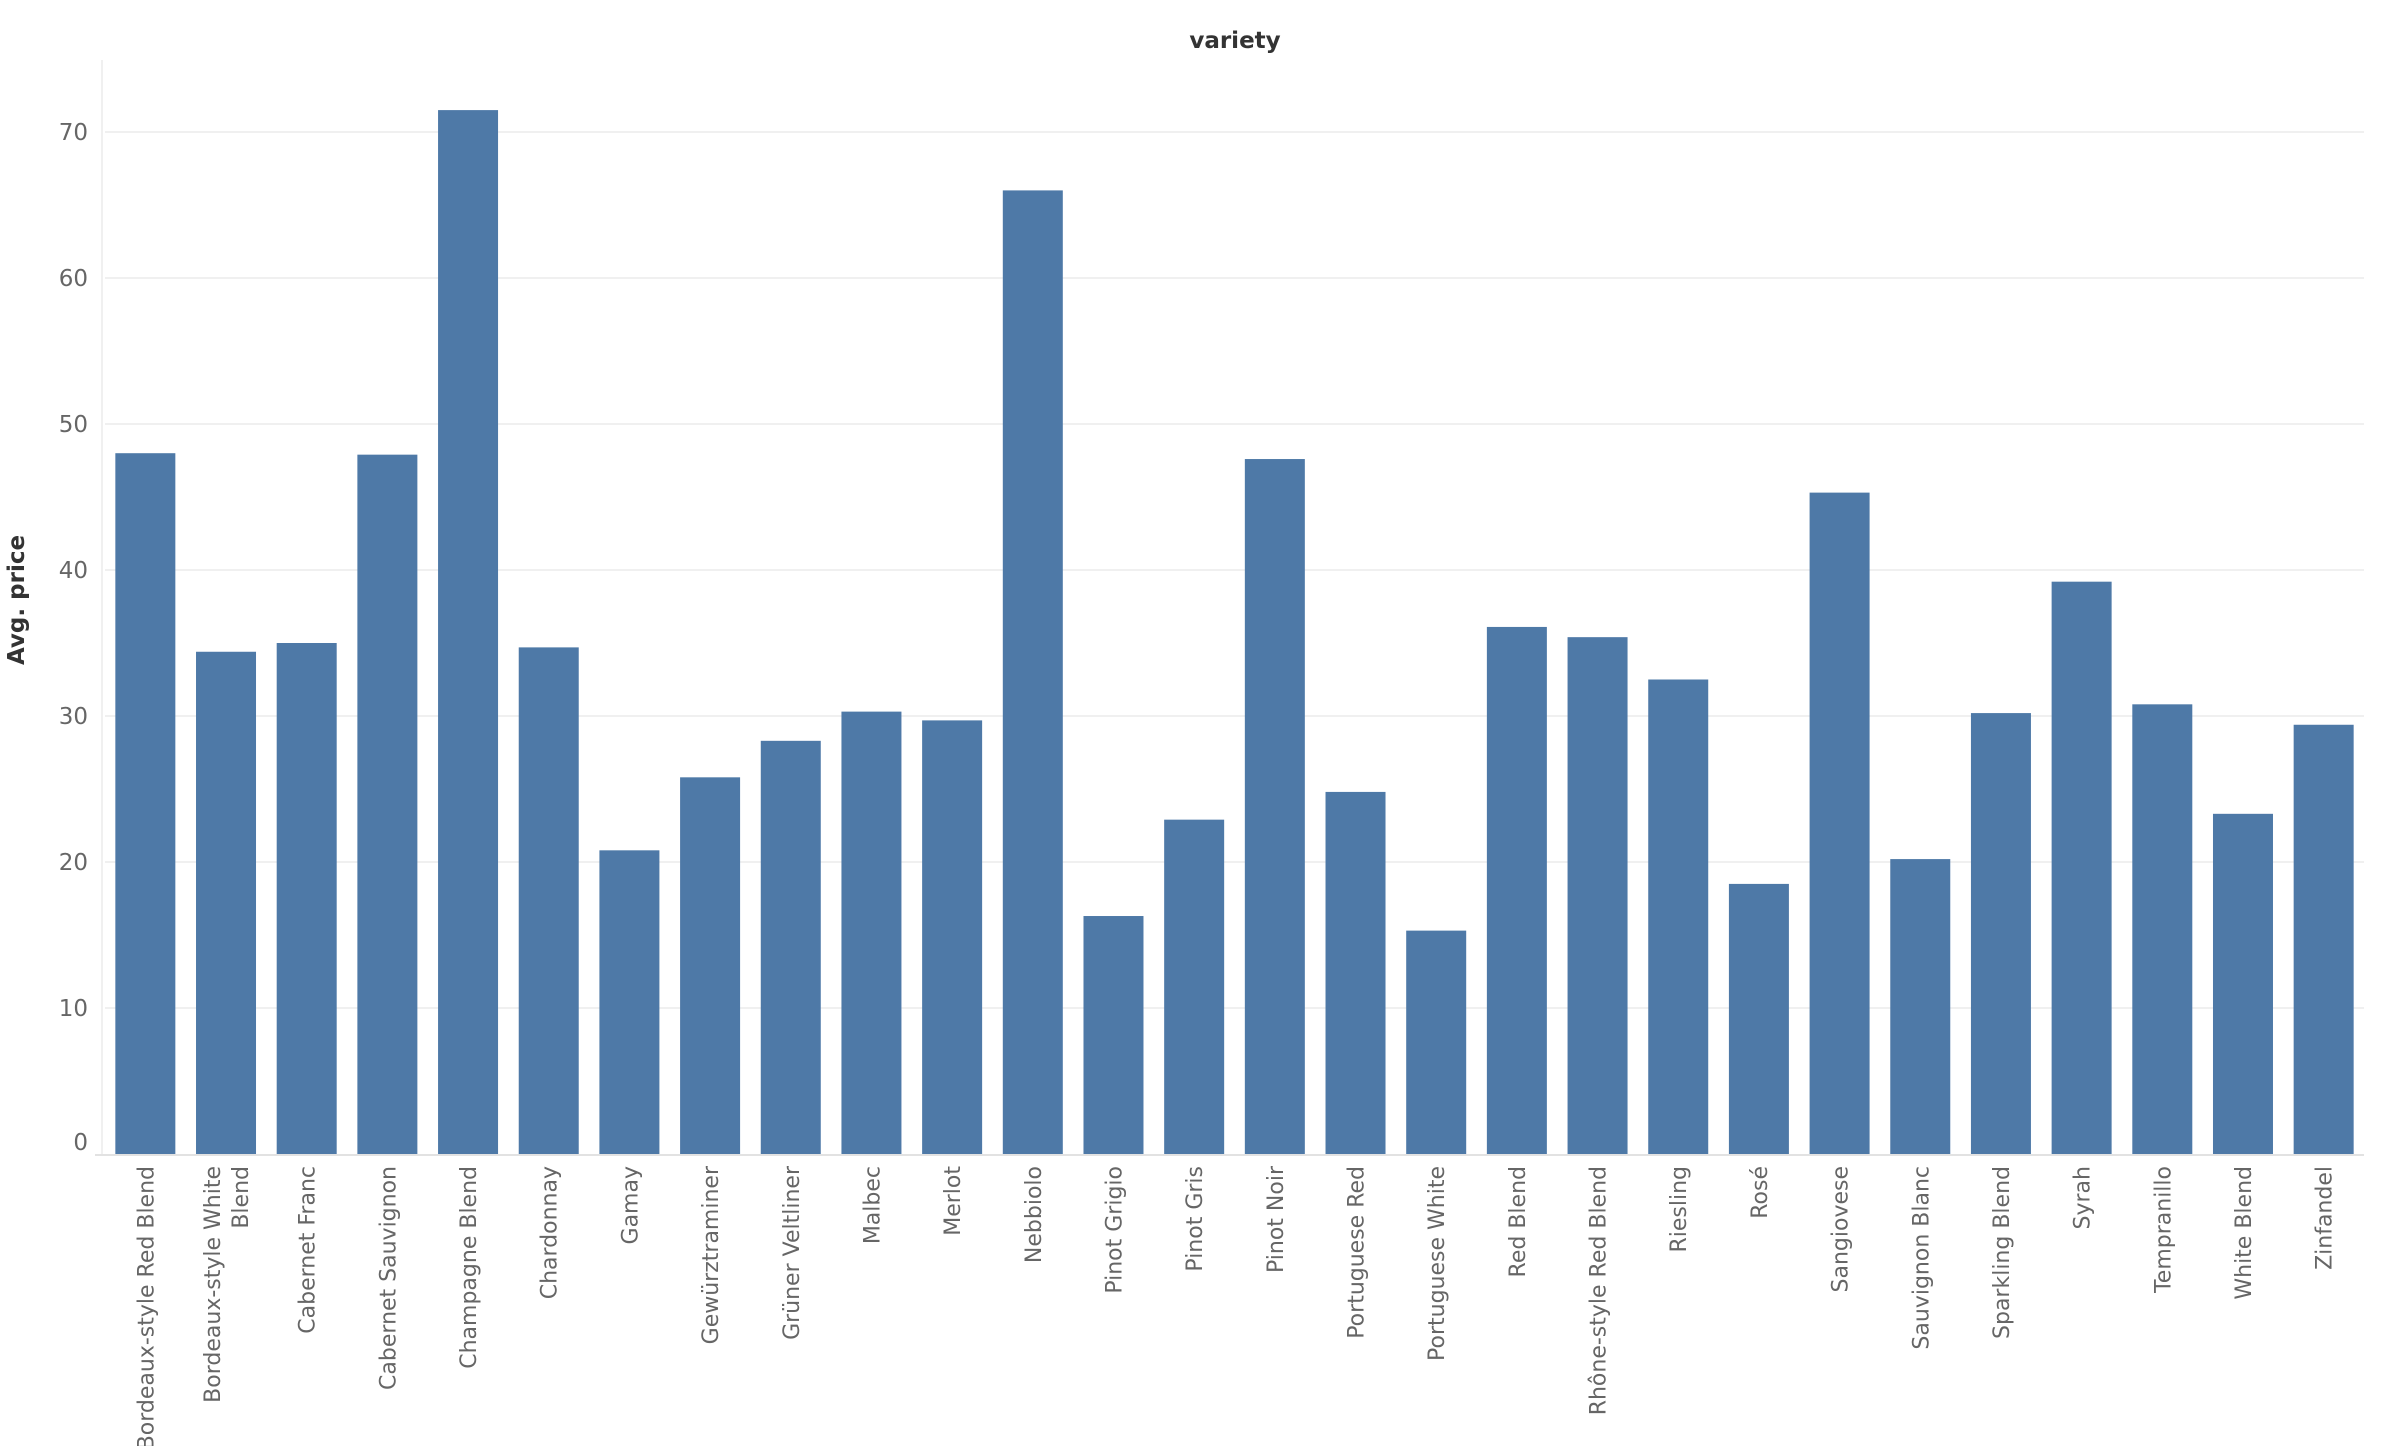 Image resolution: width=2384 pixels, height=1446 pixels. I want to click on x-tick-label: Nebbiolo, so click(1034, 1214).